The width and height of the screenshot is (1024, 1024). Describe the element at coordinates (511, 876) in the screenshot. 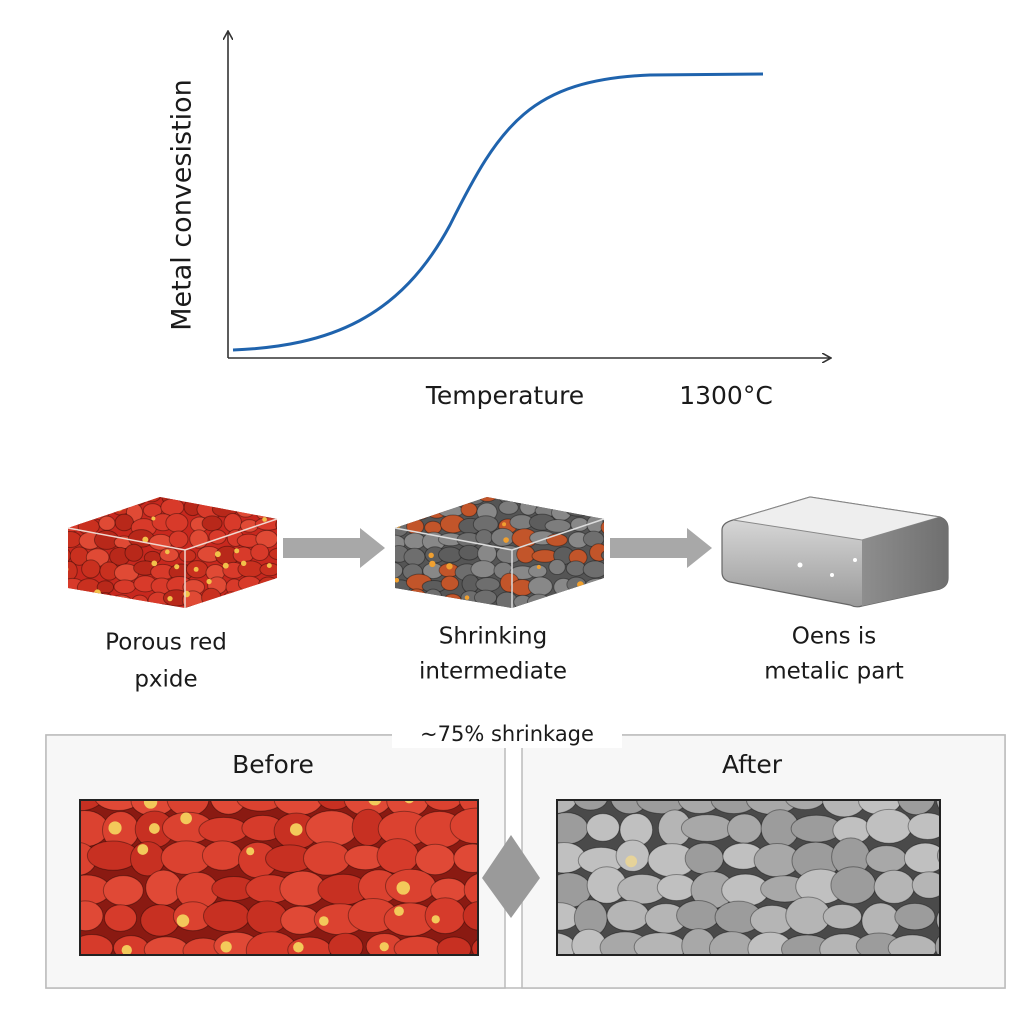

I see `diamond` at that location.